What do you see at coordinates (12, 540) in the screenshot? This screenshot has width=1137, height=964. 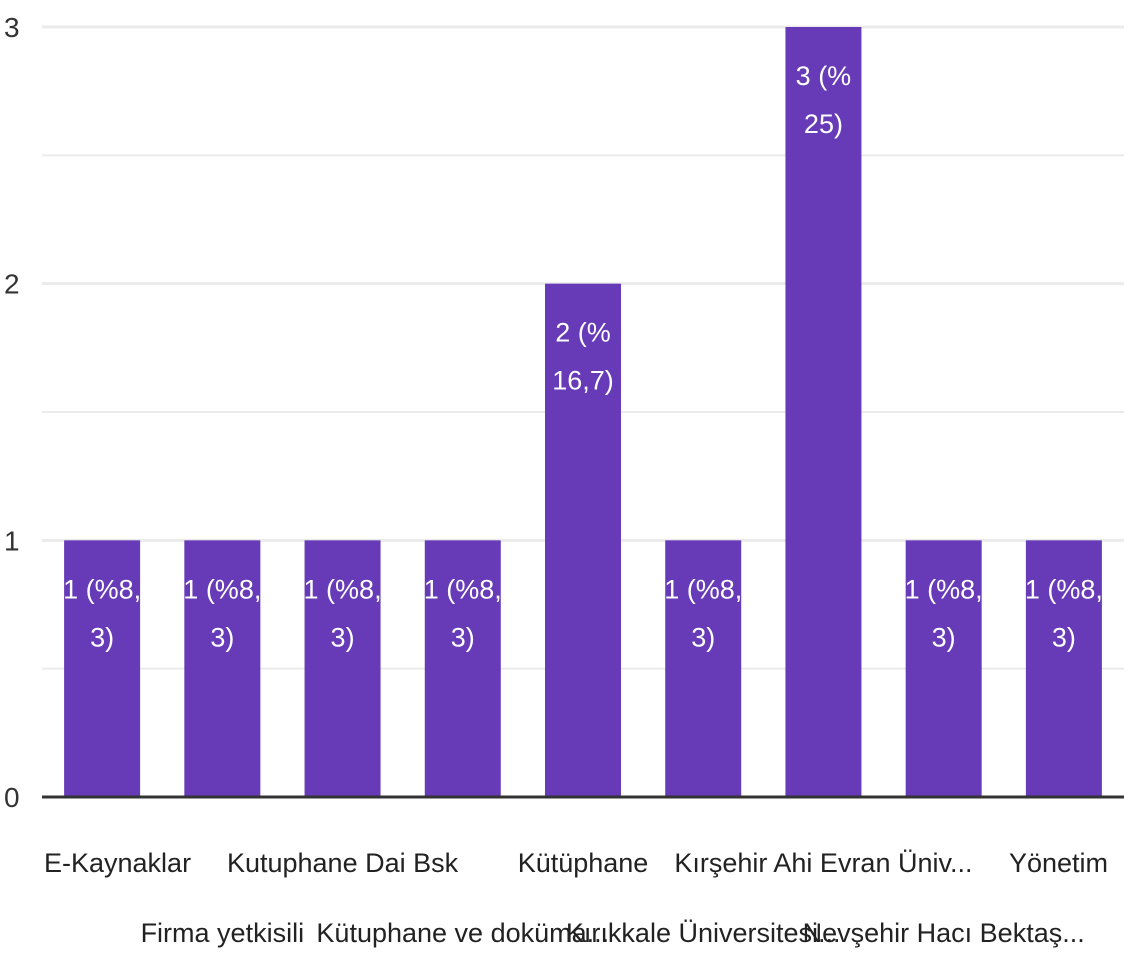 I see `y-tick-label: 1` at bounding box center [12, 540].